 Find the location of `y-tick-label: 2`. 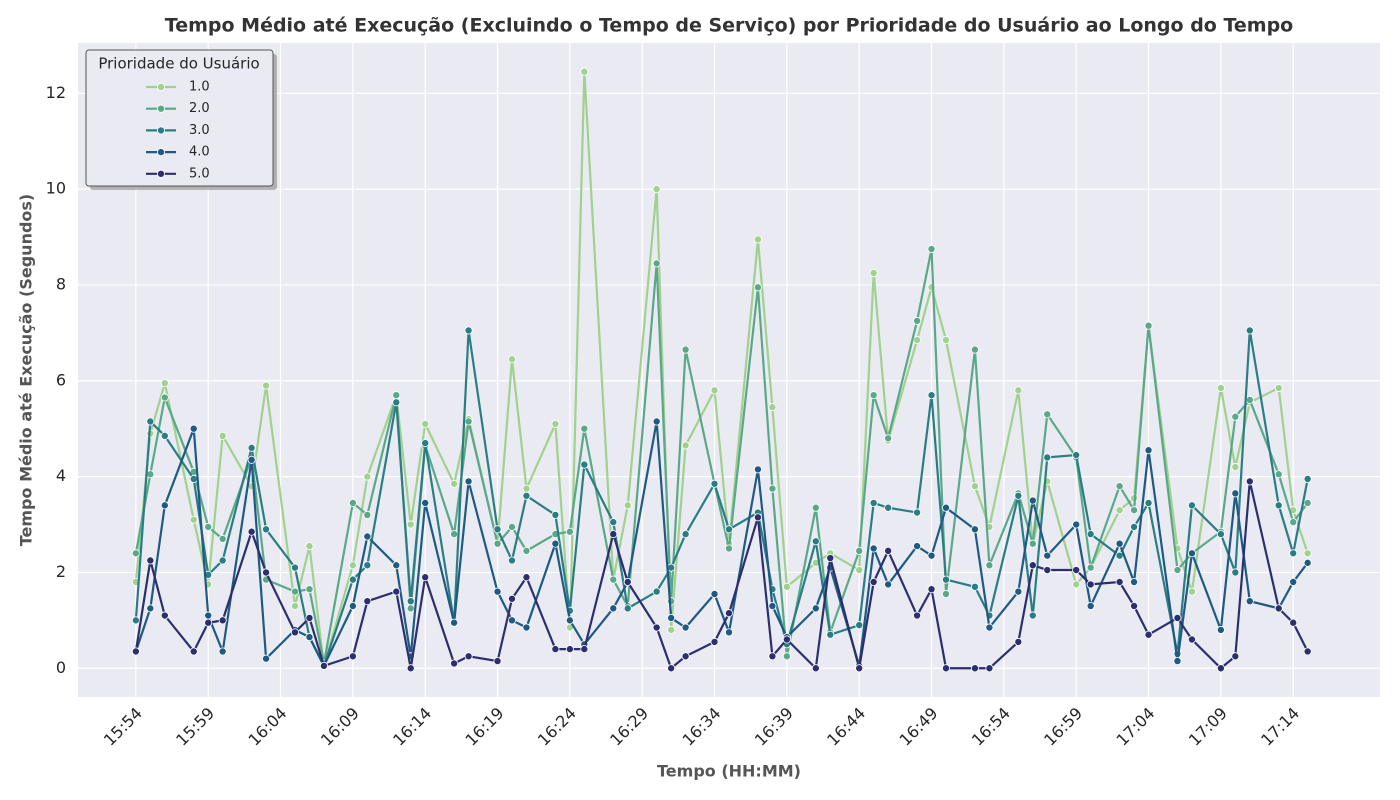

y-tick-label: 2 is located at coordinates (61, 571).